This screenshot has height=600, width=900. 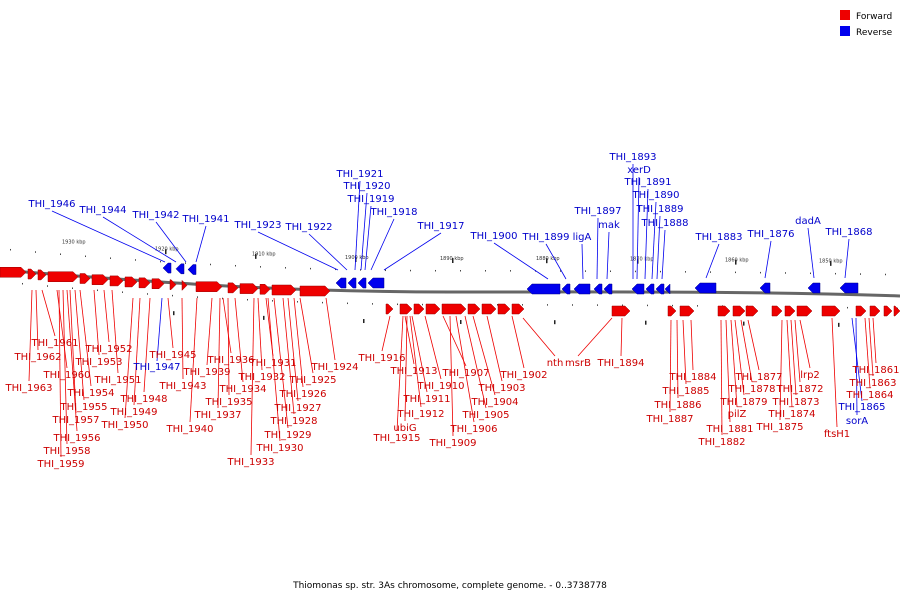 What do you see at coordinates (808, 221) in the screenshot?
I see `reverse-gene-label: dadA` at bounding box center [808, 221].